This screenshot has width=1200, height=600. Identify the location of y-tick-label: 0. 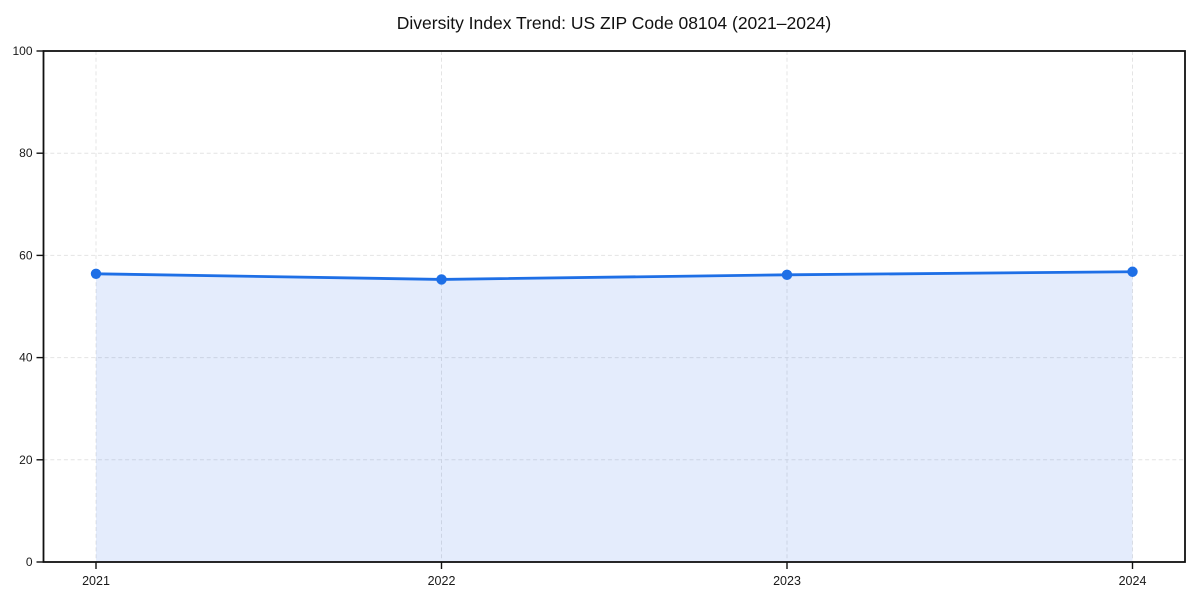
(29, 562).